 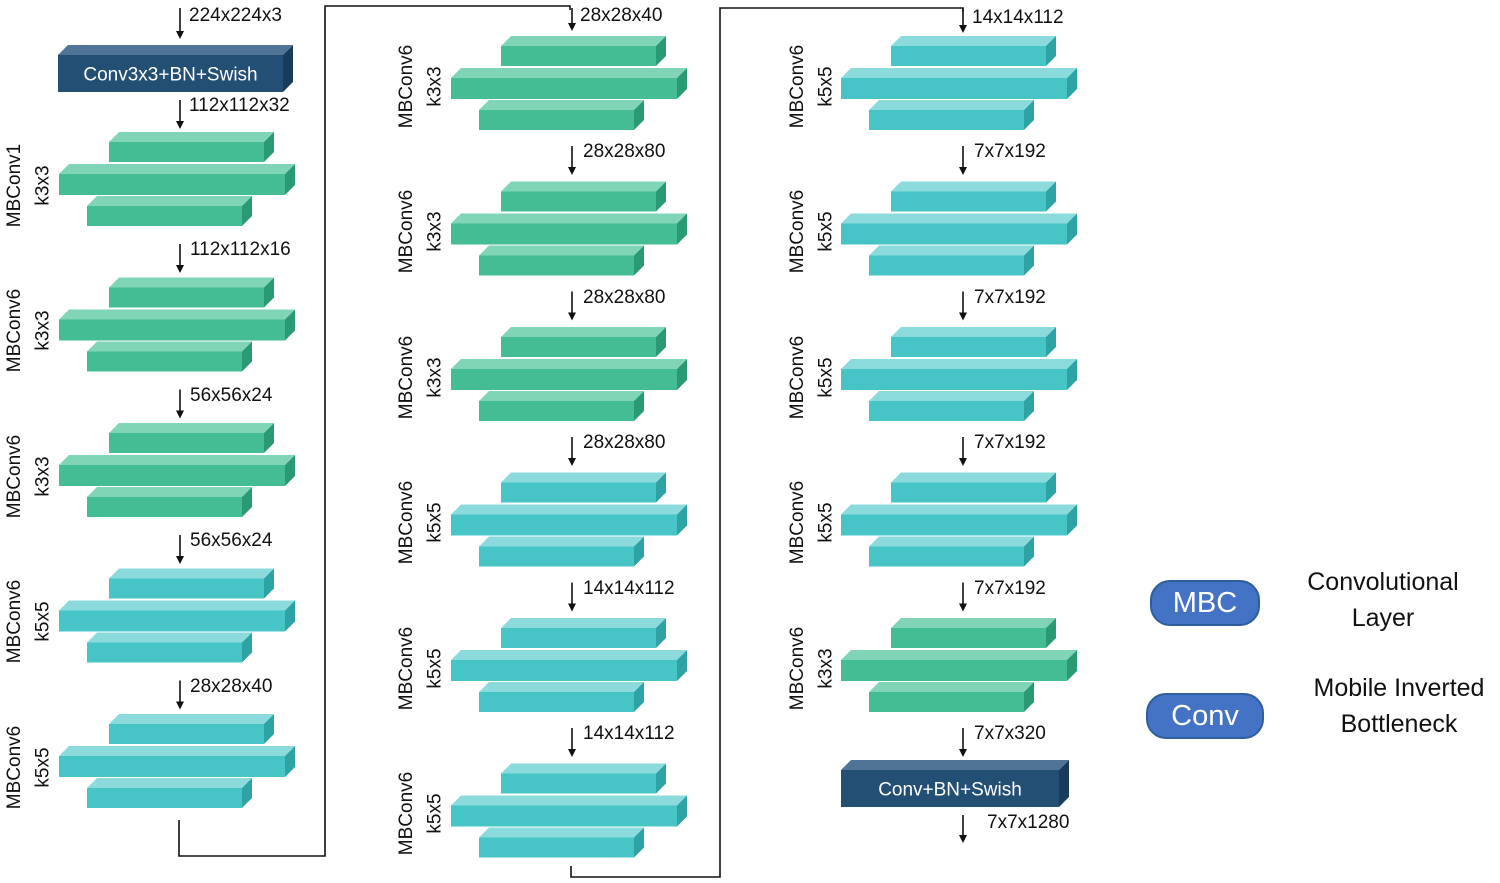 I want to click on col1-block-4-middle-slab-side-face, so click(x=290, y=616).